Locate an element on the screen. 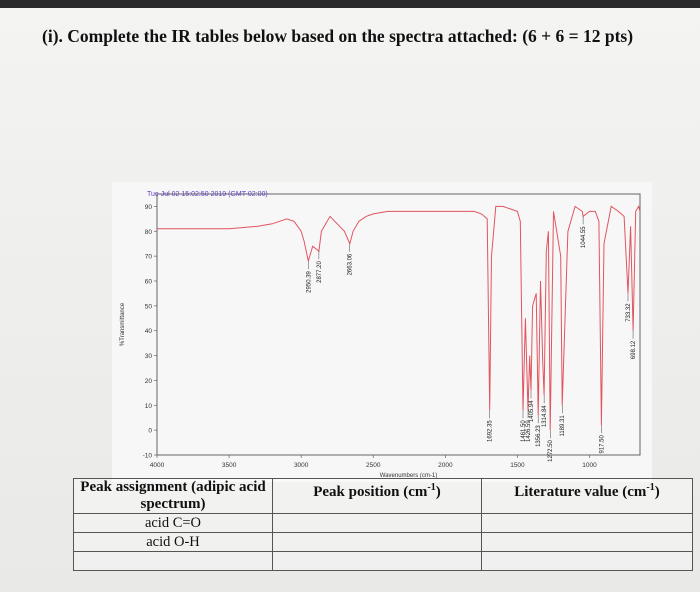 The width and height of the screenshot is (700, 592). header-peak-assignment: Peak assignment (adipic acid spectrum) is located at coordinates (173, 496).